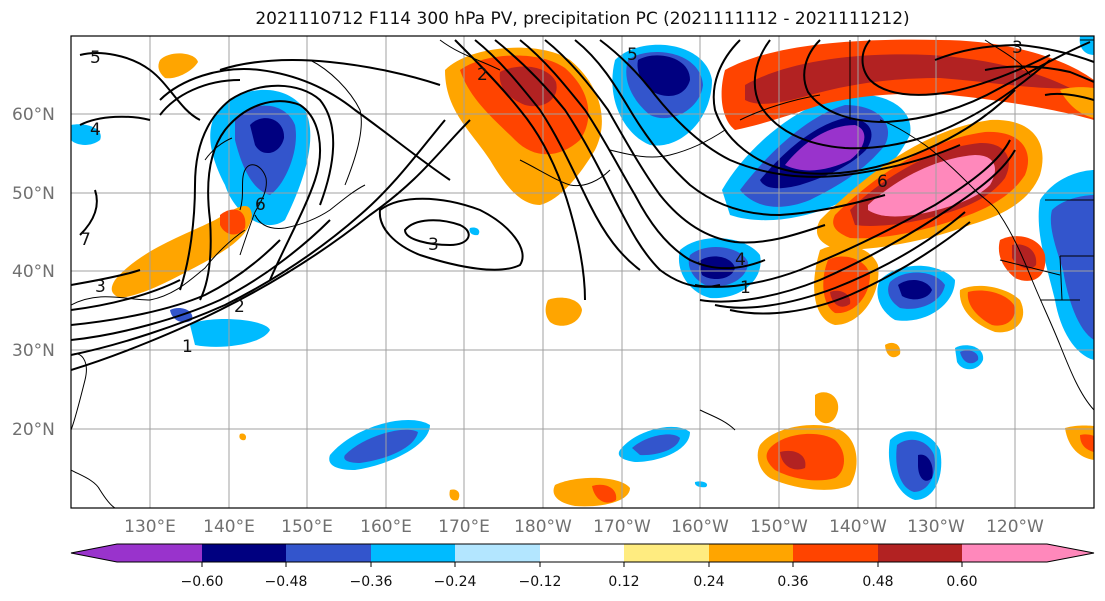 This screenshot has width=1105, height=601. Describe the element at coordinates (307, 527) in the screenshot. I see `lon-label: 150°E` at that location.